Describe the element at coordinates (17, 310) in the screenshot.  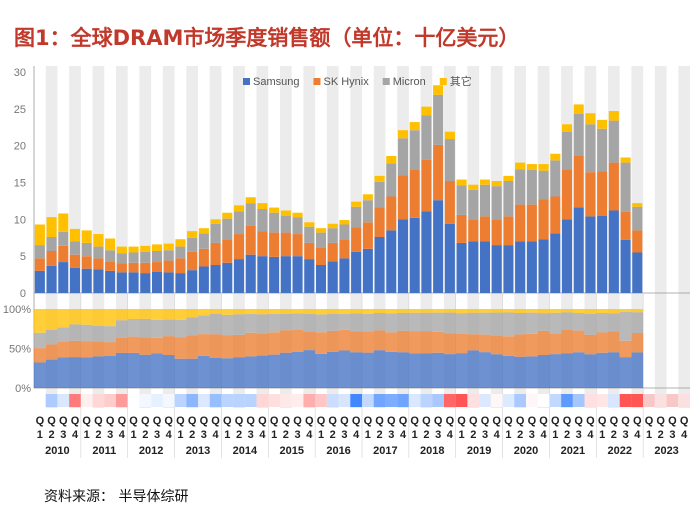
I see `share-tick-label: 100%` at that location.